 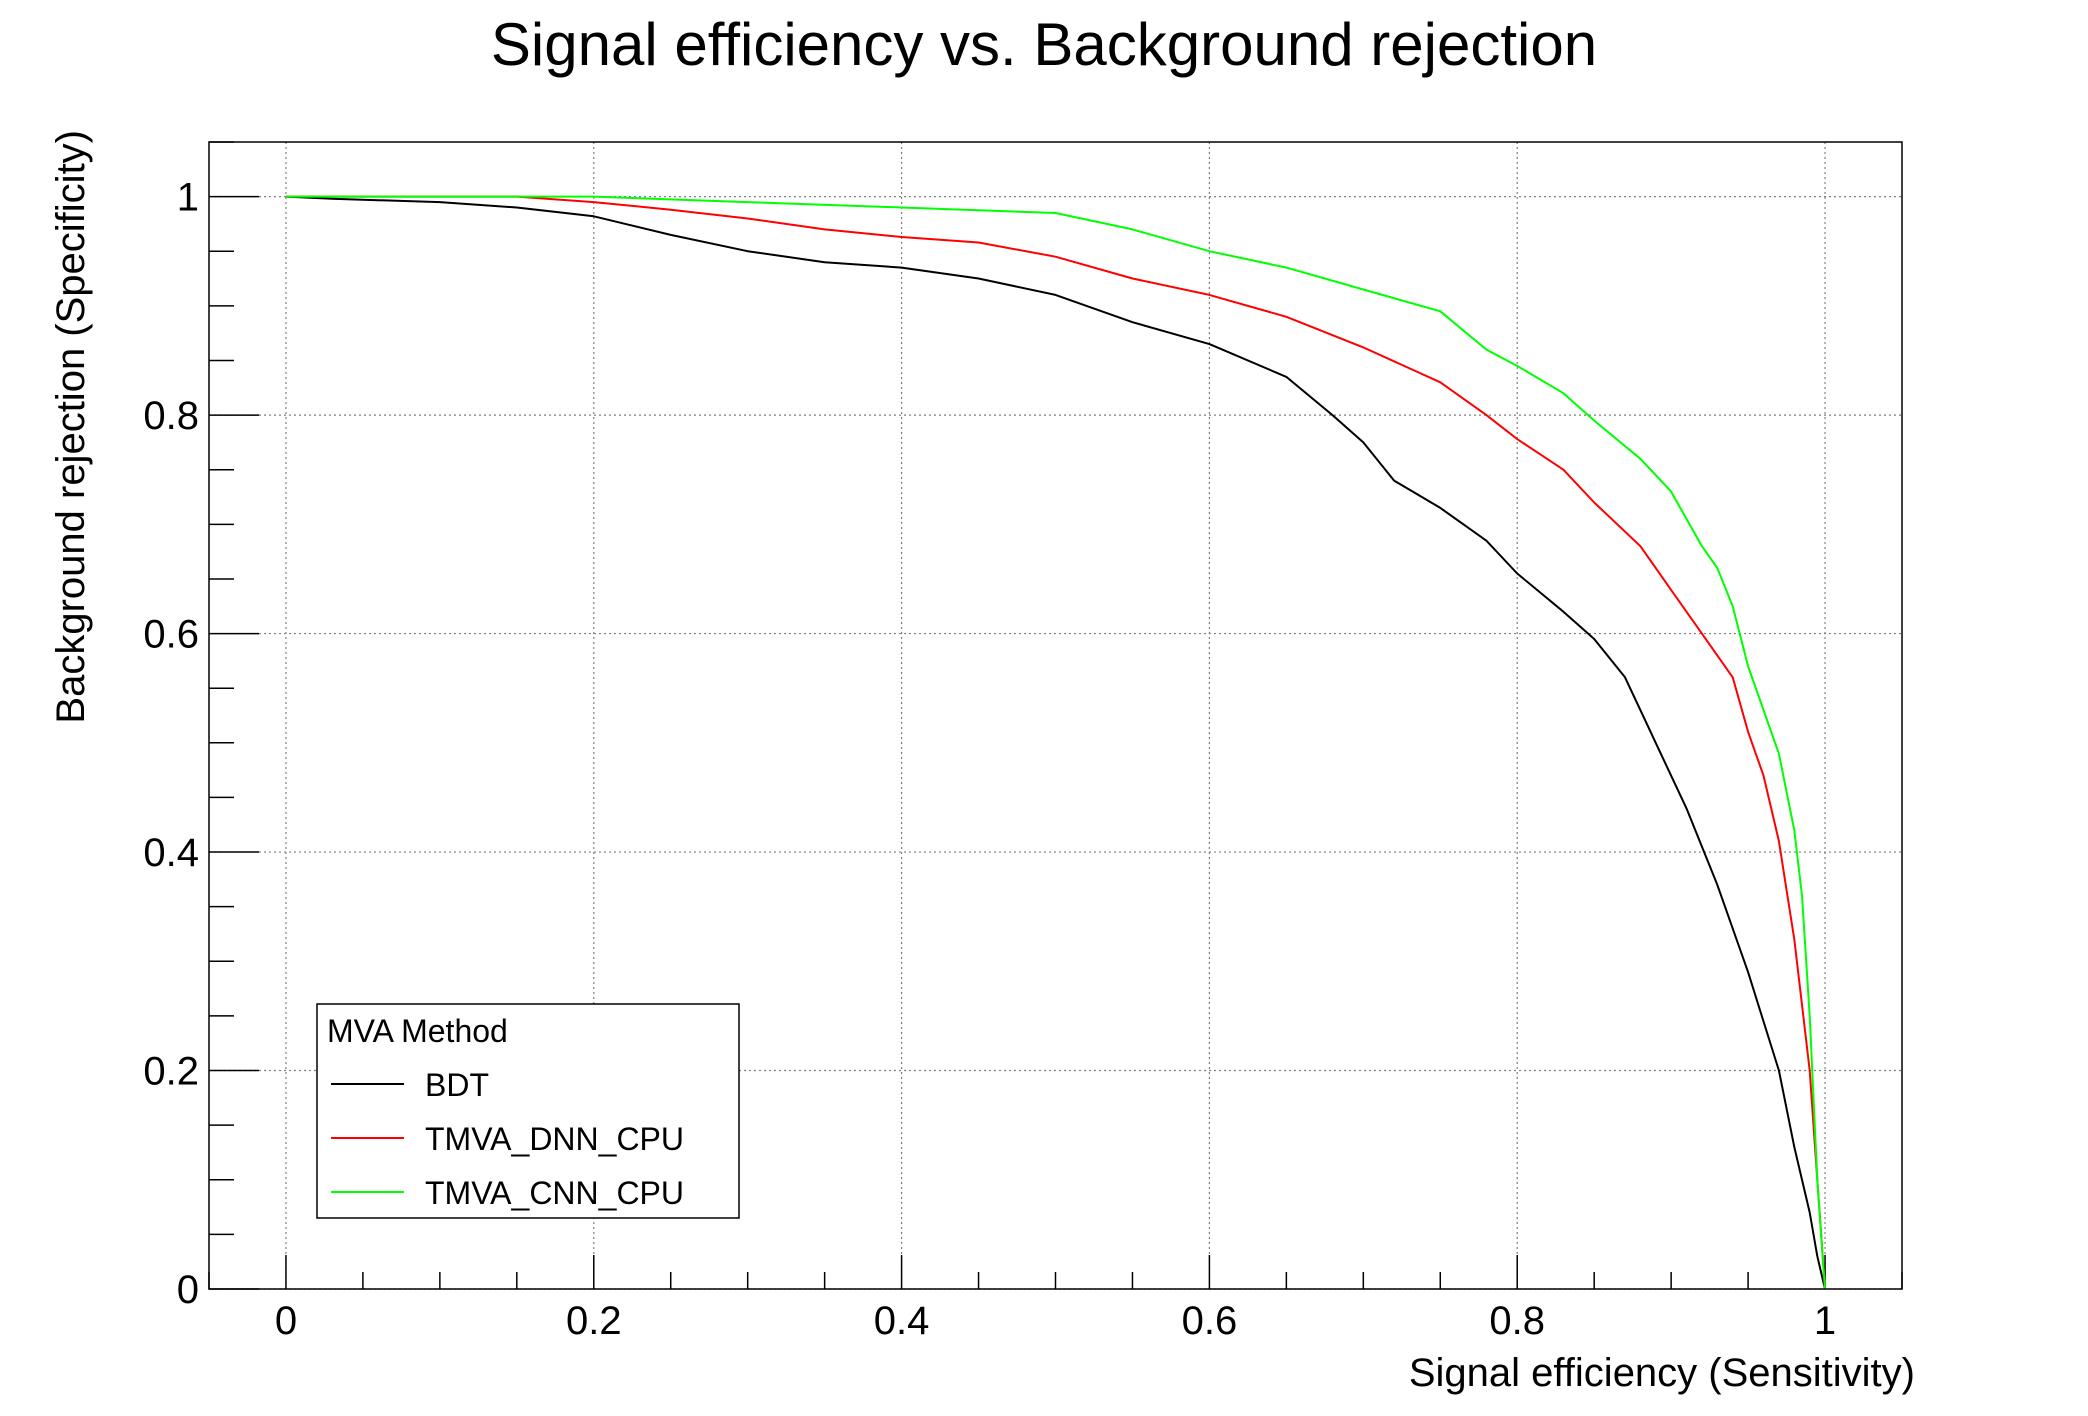 I want to click on x-tick-label: 0, so click(x=286, y=1321).